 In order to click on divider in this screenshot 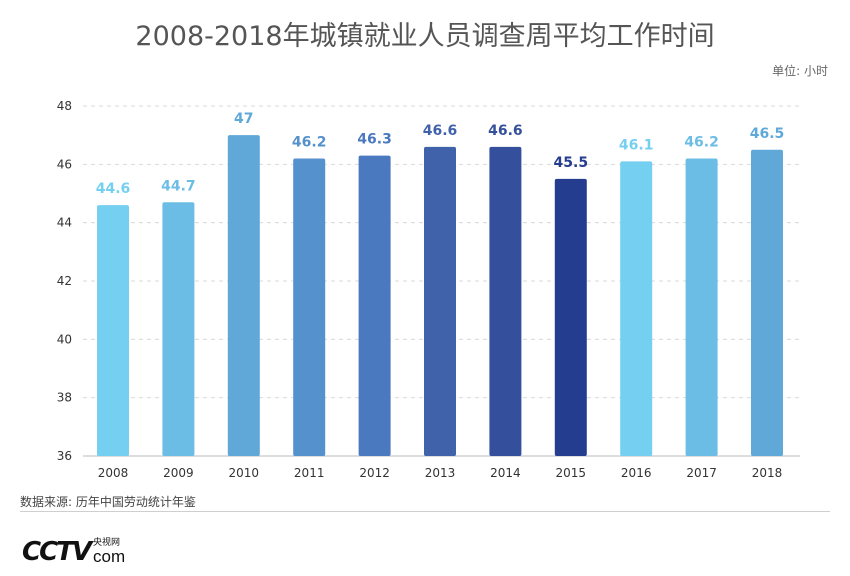, I will do `click(425, 511)`.